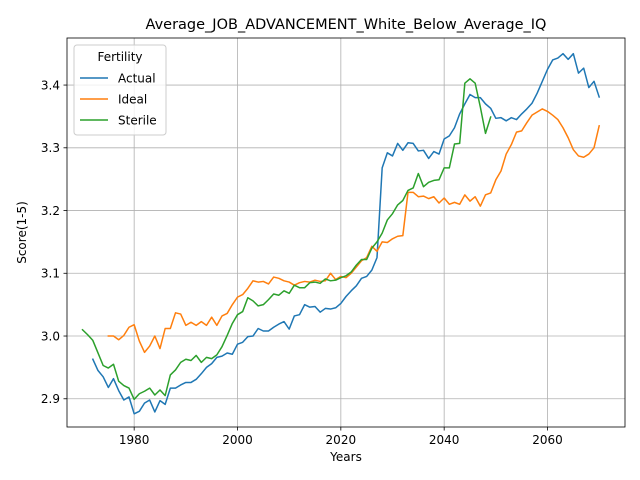 The height and width of the screenshot is (480, 640). What do you see at coordinates (50, 274) in the screenshot?
I see `y-tick-label: 3.1` at bounding box center [50, 274].